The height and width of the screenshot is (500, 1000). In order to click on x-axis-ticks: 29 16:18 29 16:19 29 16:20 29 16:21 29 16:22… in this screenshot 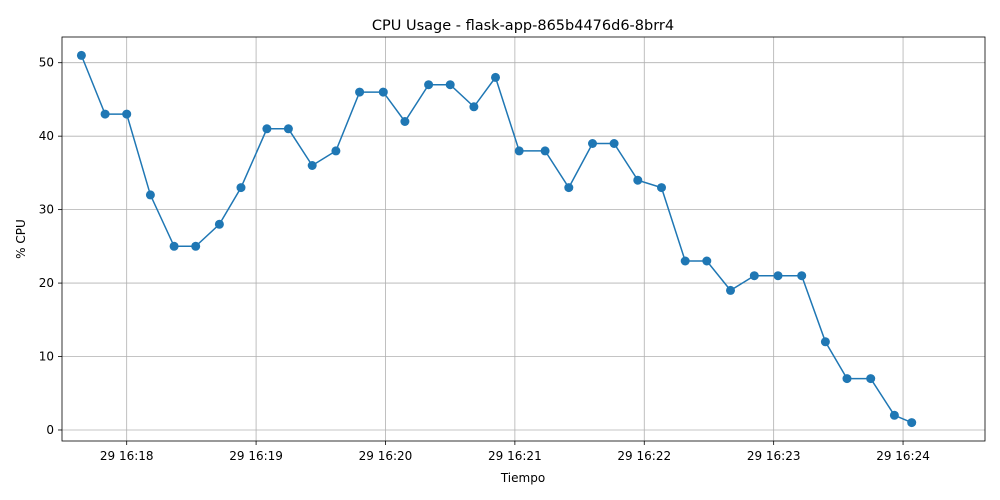, I will do `click(515, 452)`.